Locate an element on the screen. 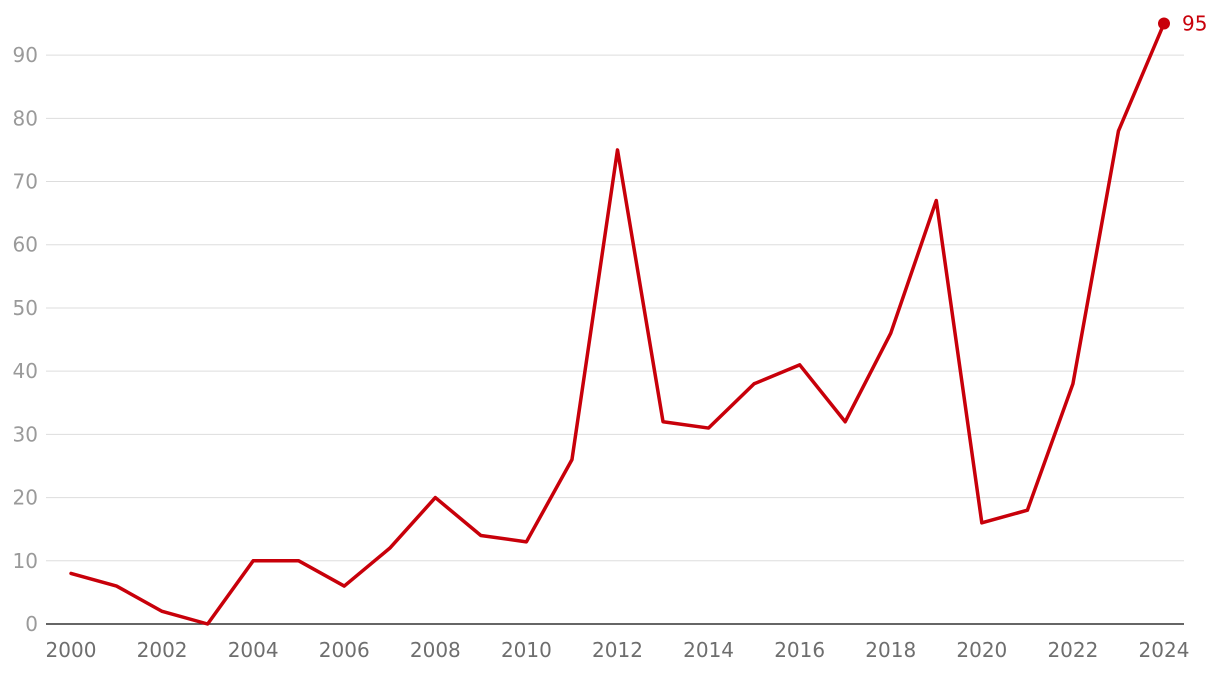 The image size is (1220, 674). x-tick-label: 2022 is located at coordinates (1072, 650).